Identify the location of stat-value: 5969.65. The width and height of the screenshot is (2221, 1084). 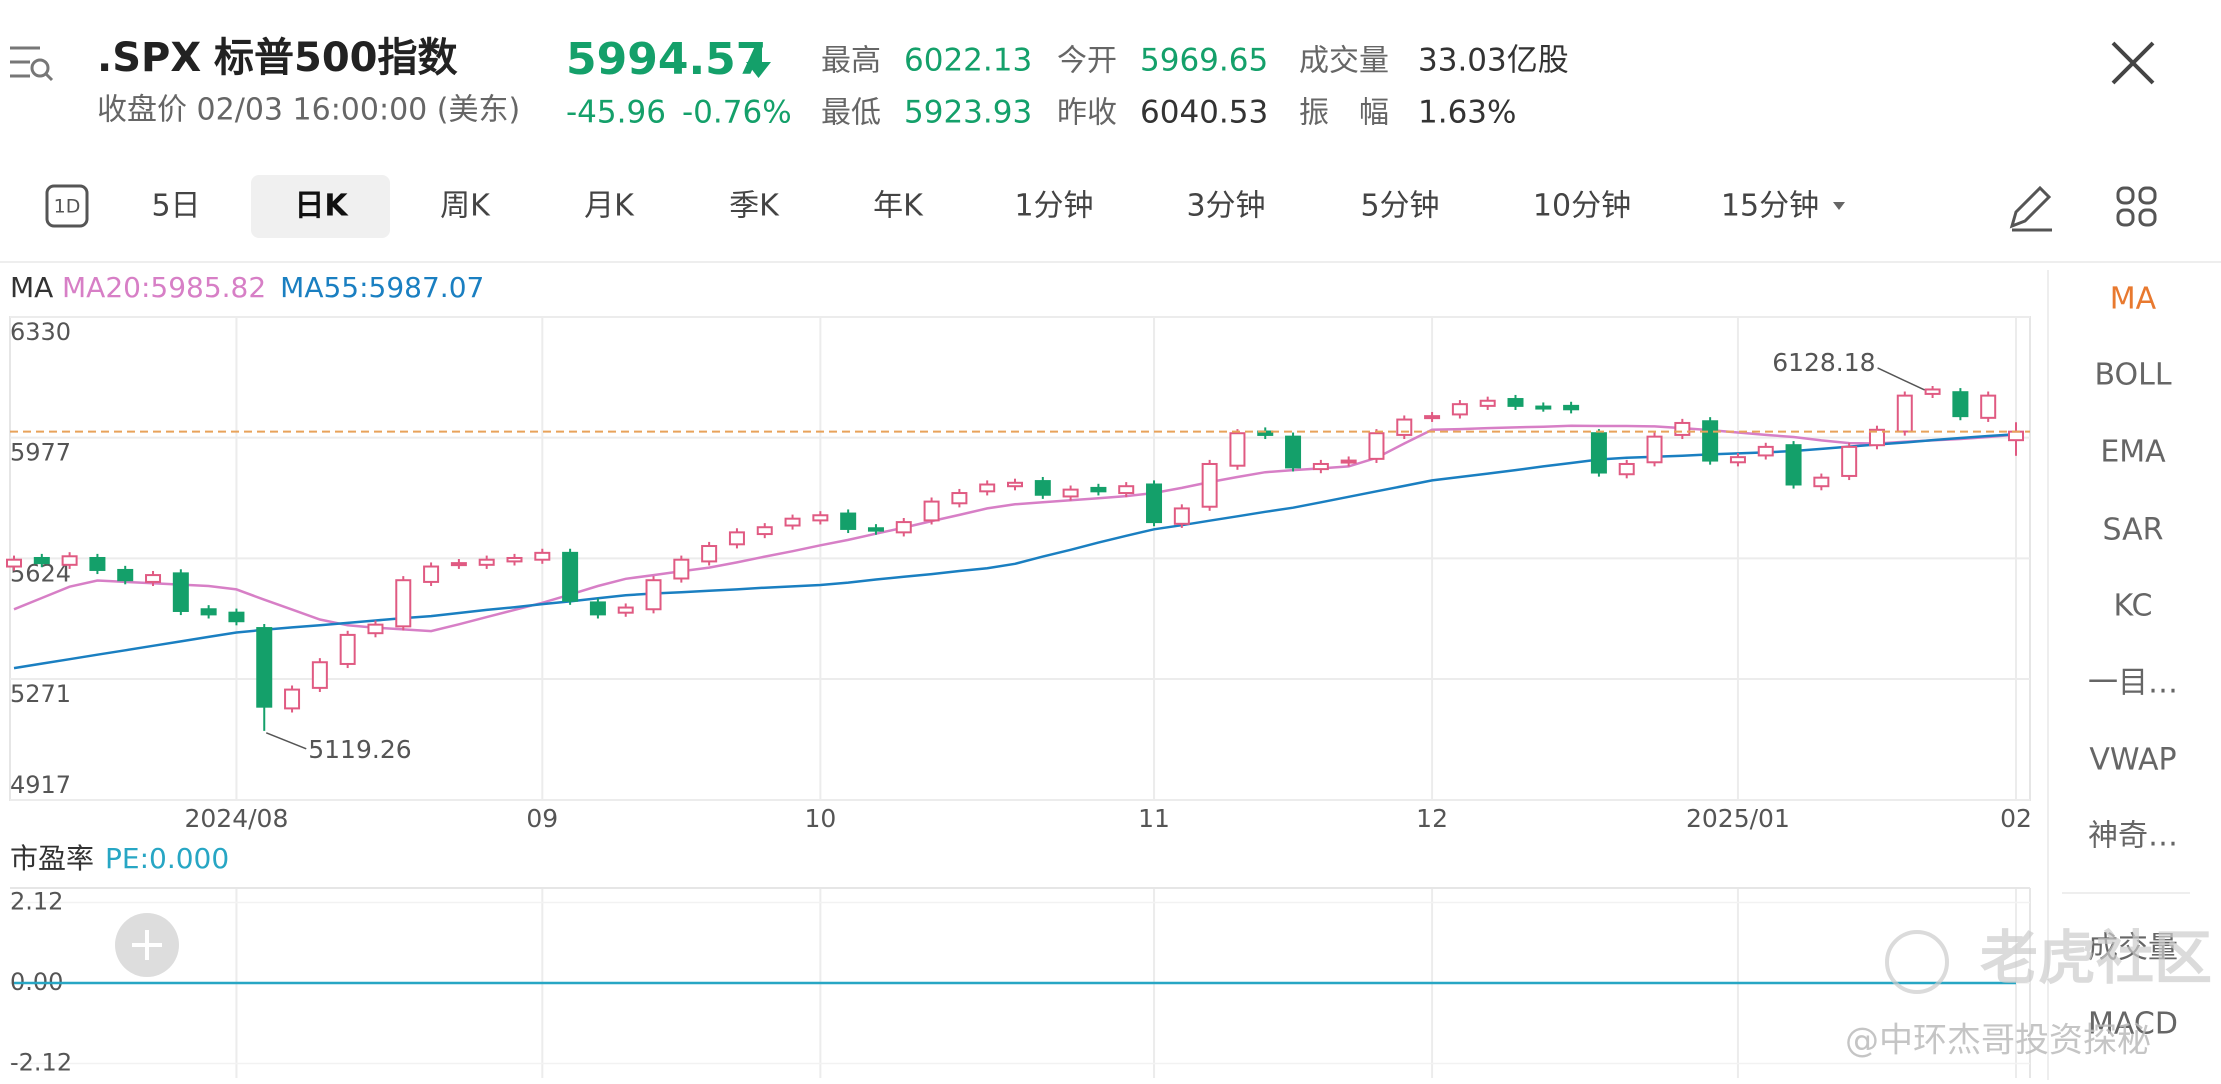
(1204, 61).